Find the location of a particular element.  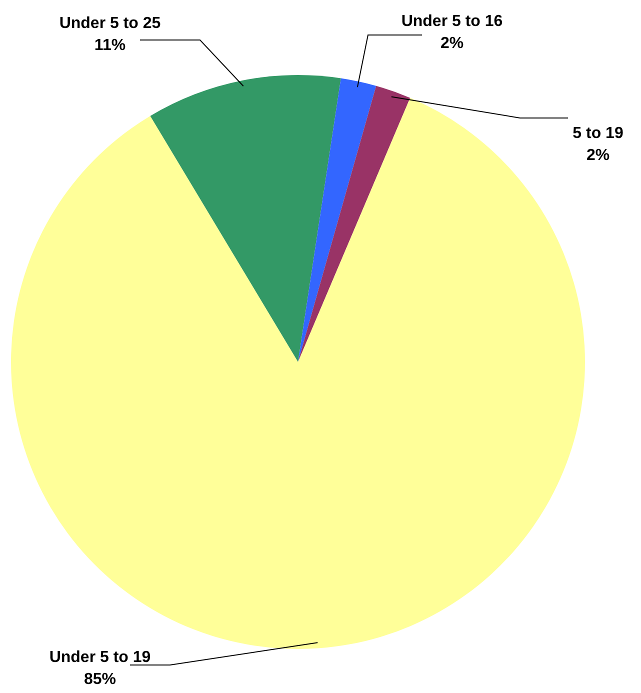

slice-label: Under 5 to 19 is located at coordinates (100, 657).